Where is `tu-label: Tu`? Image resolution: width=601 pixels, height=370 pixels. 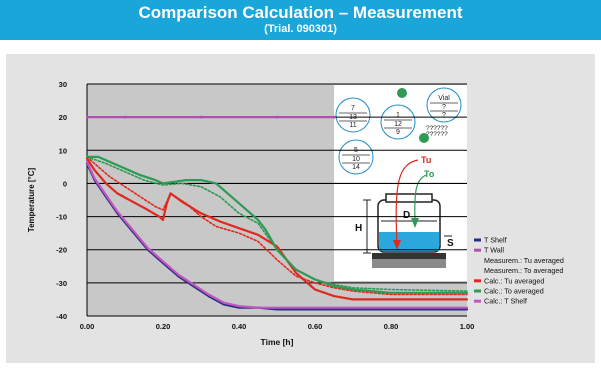 tu-label: Tu is located at coordinates (426, 160).